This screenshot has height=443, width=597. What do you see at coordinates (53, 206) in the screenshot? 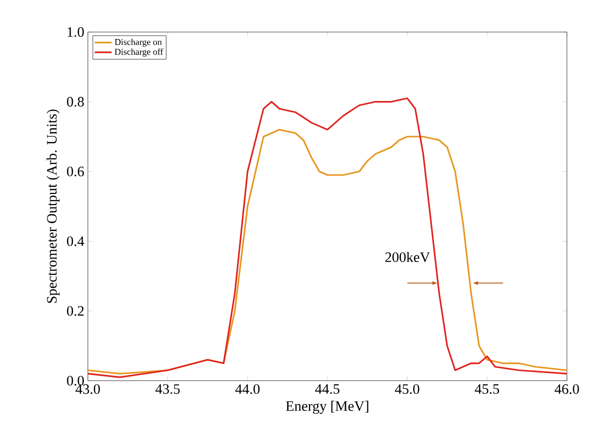
I see `y-axis-title: Spectrometer Output (Arb. Units)` at bounding box center [53, 206].